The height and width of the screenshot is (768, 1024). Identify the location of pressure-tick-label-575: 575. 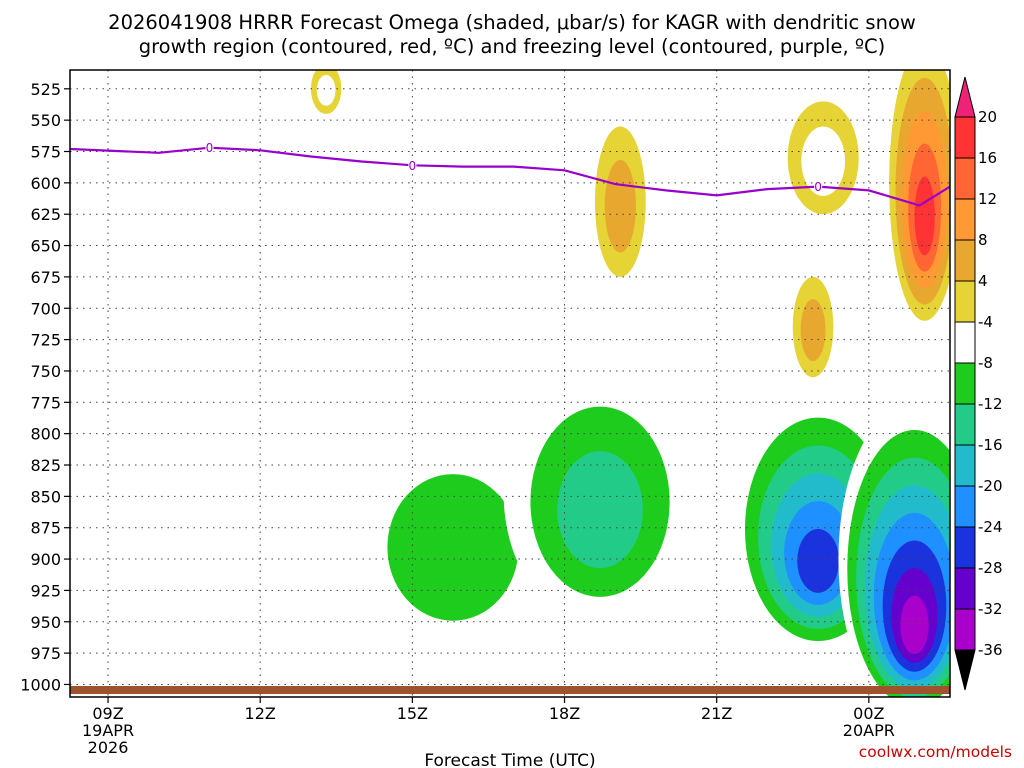
(45, 152).